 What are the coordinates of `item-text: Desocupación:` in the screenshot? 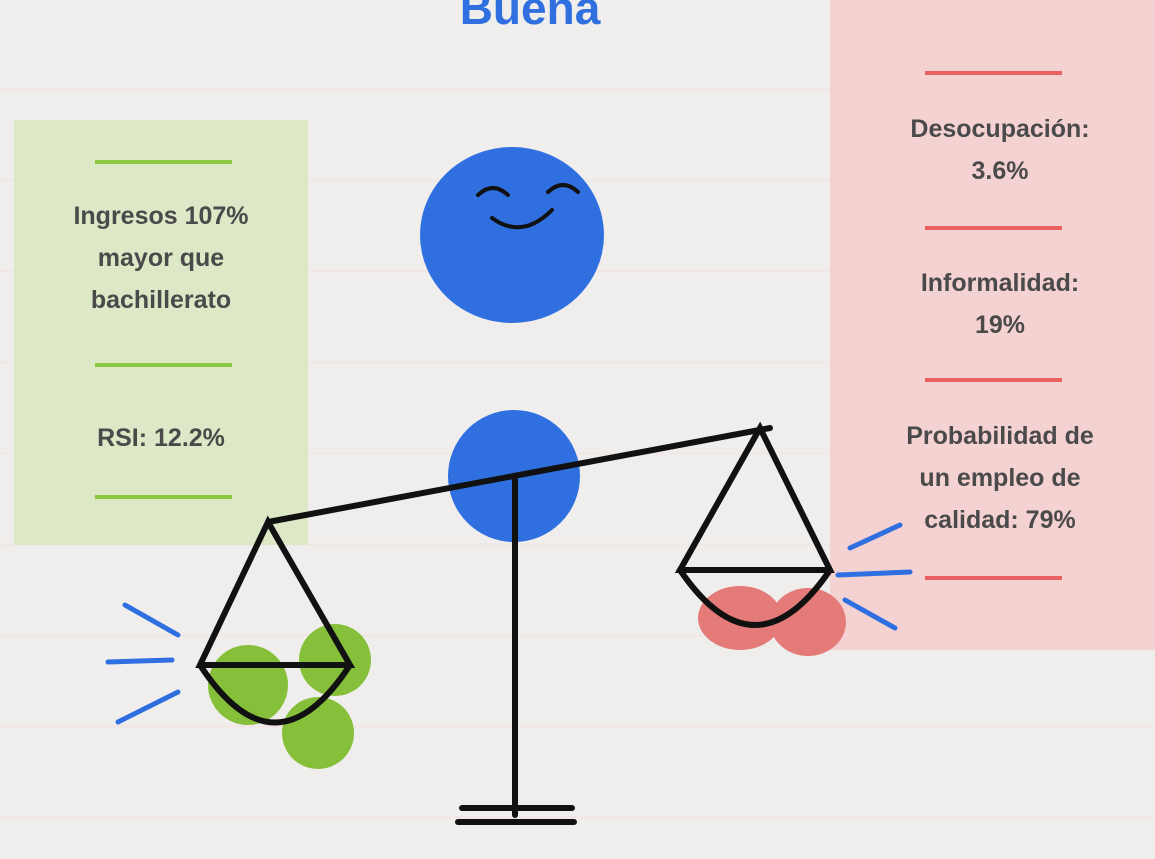 It's located at (999, 129).